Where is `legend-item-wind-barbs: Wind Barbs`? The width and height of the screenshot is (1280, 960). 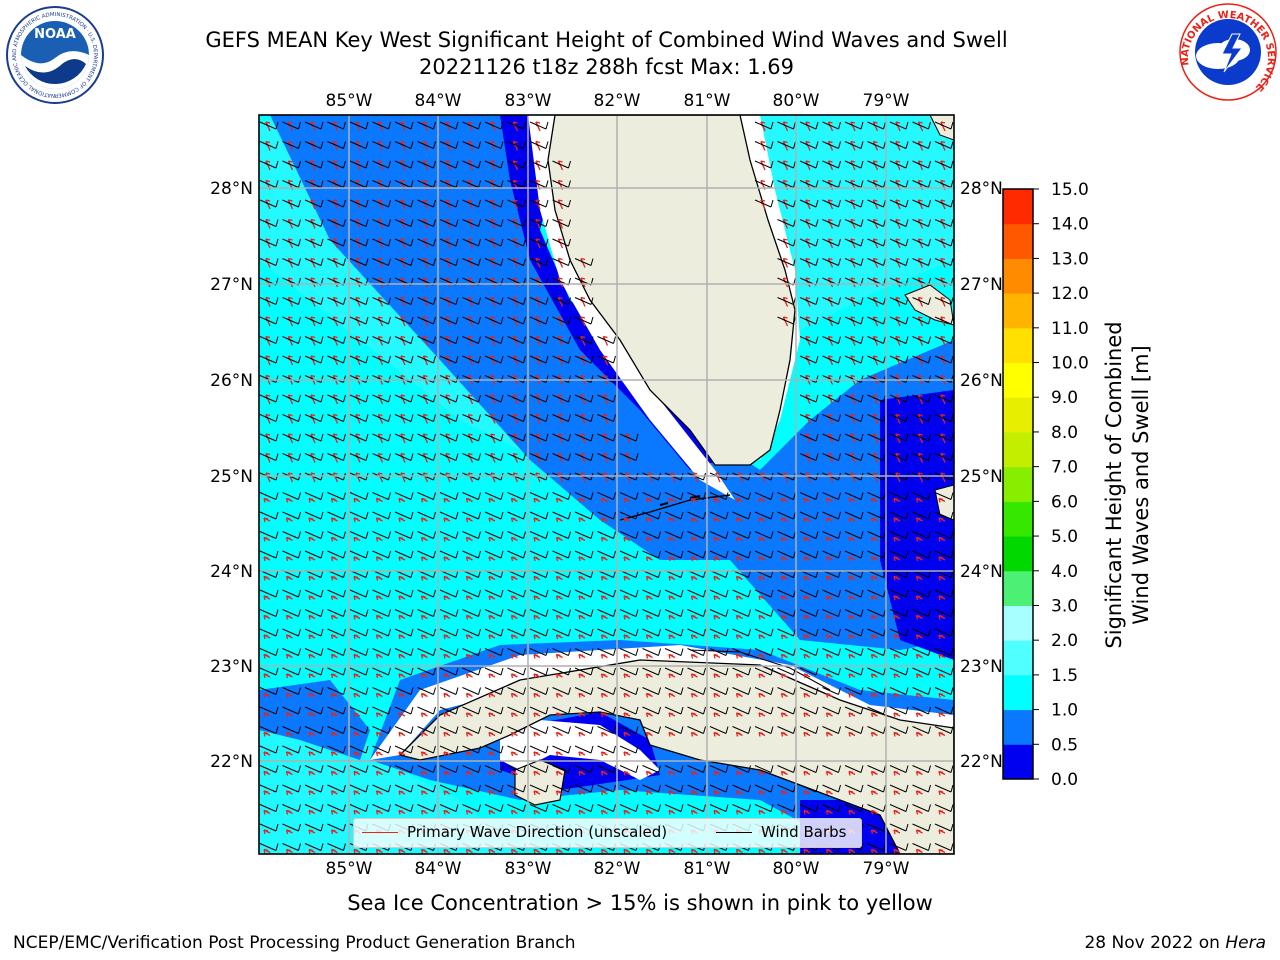
legend-item-wind-barbs: Wind Barbs is located at coordinates (781, 832).